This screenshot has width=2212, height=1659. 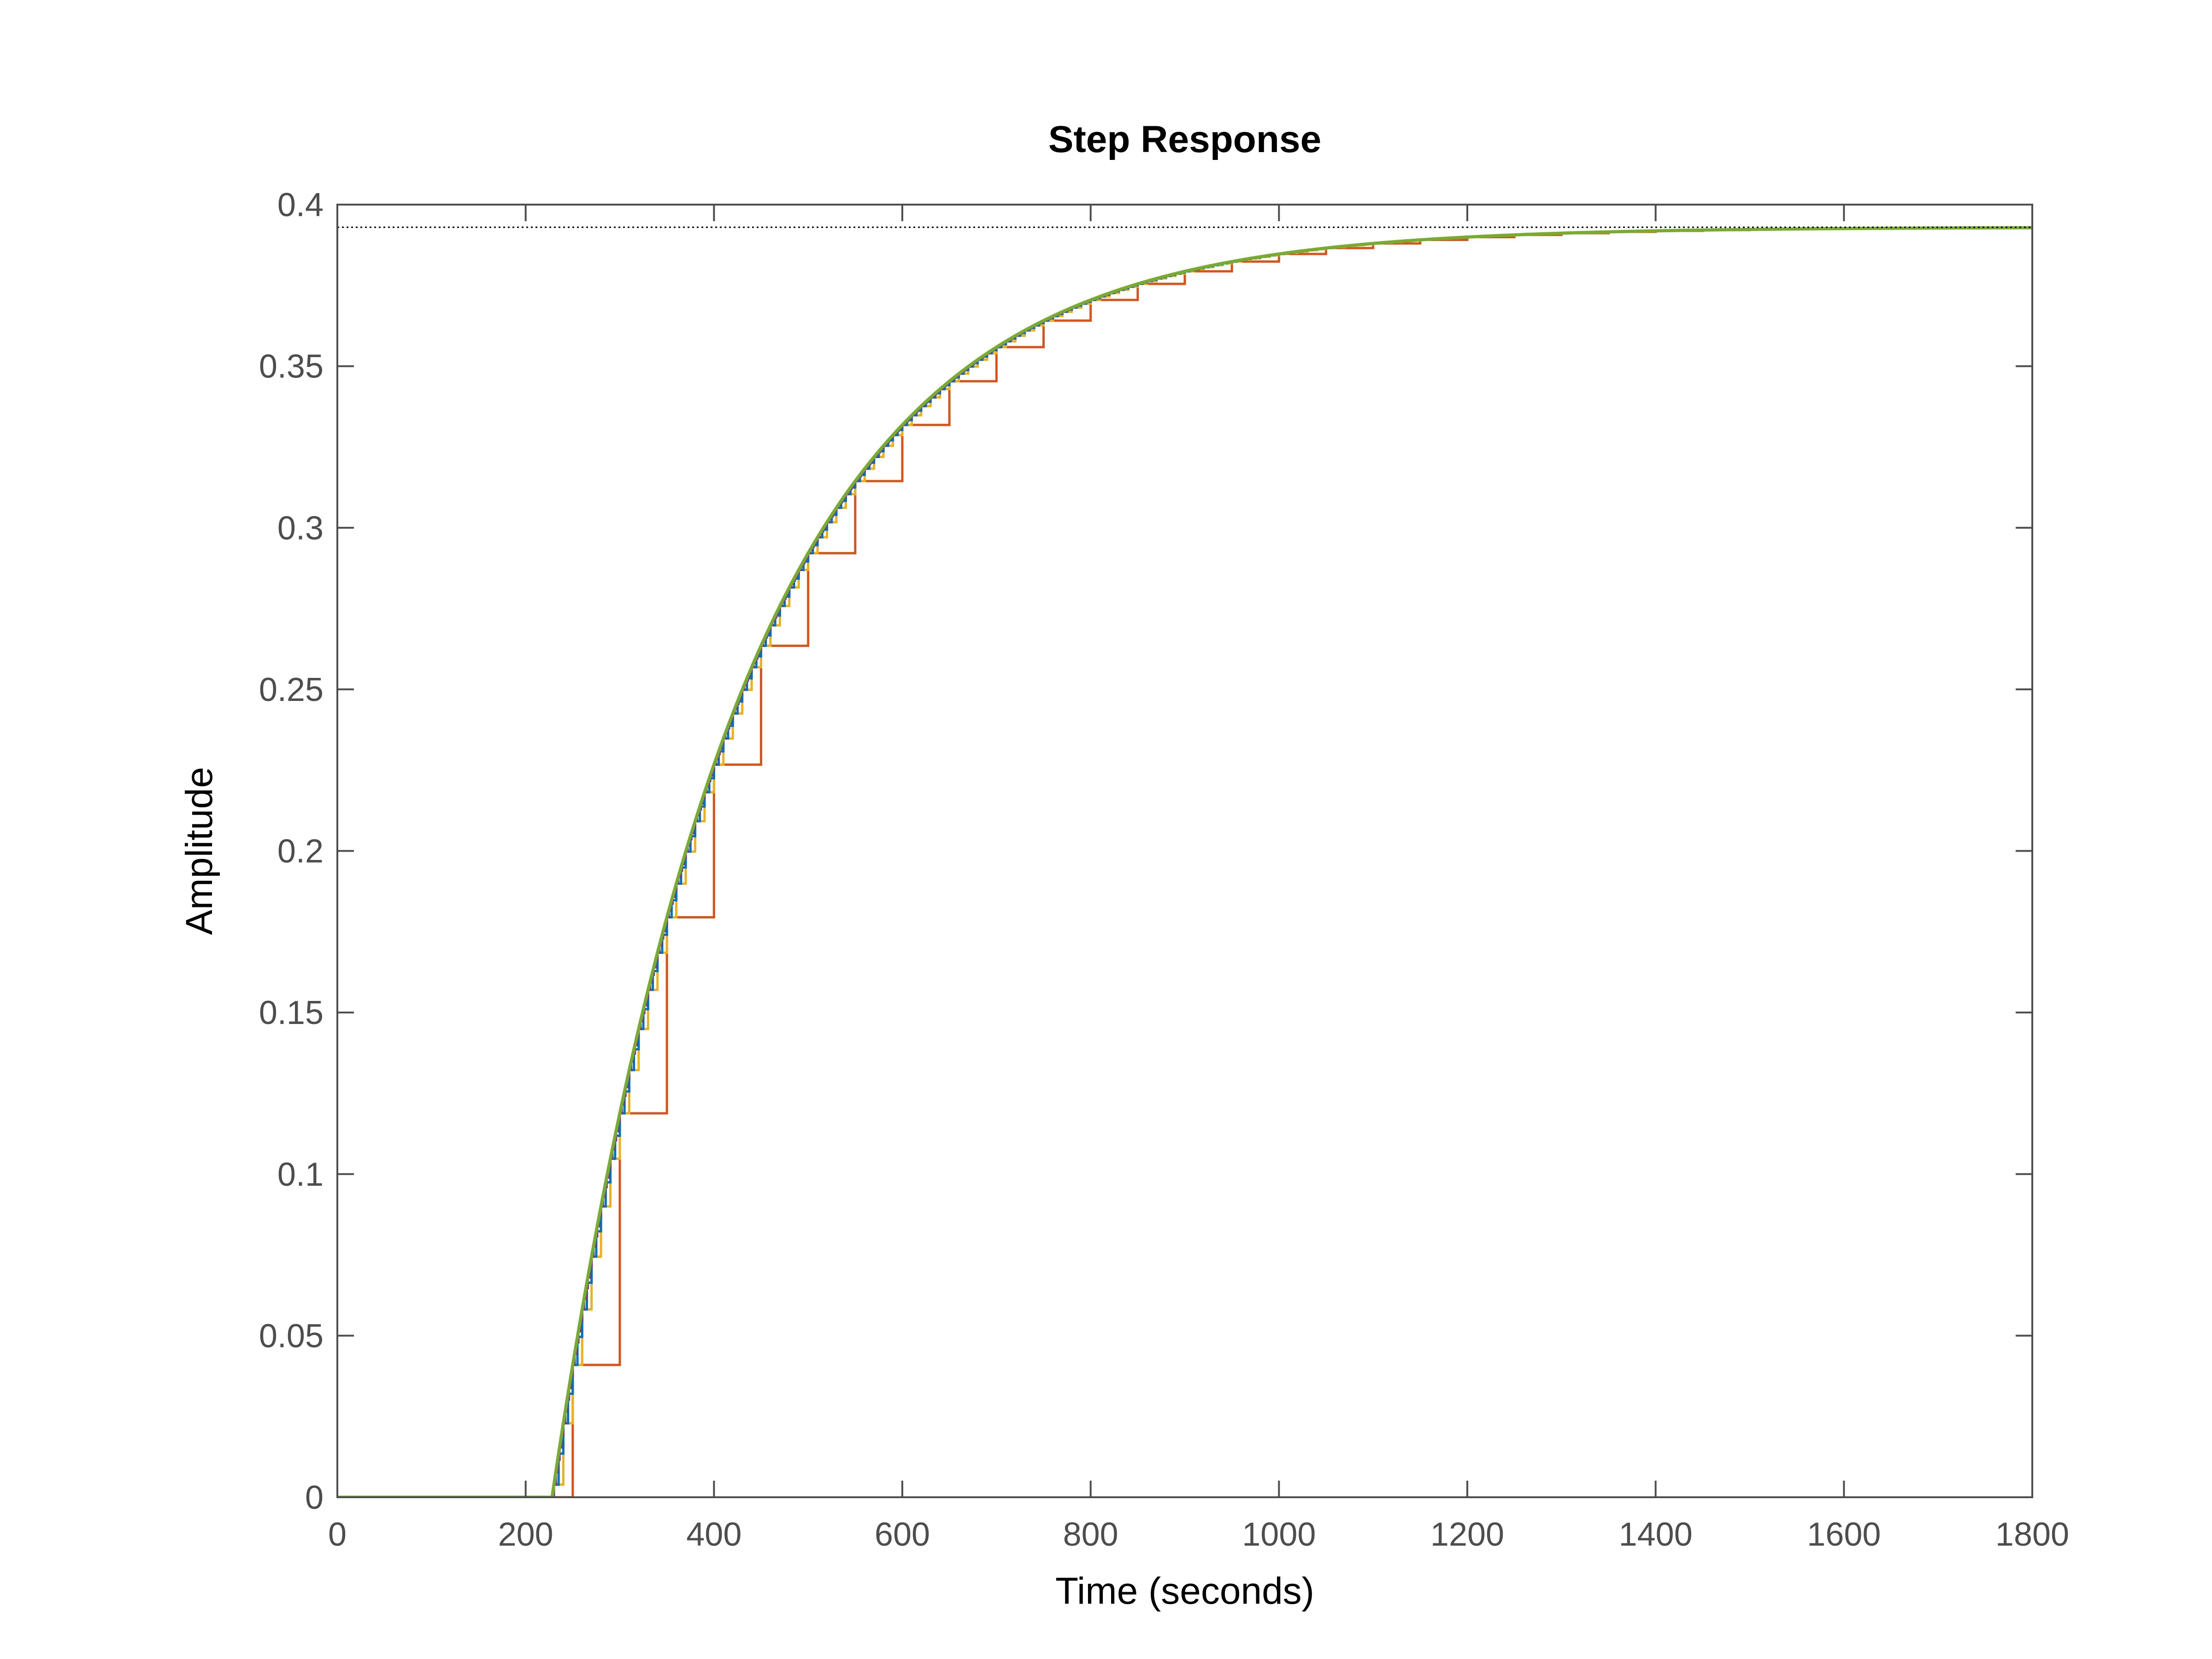 What do you see at coordinates (300, 528) in the screenshot?
I see `y-tick-label: 0.3` at bounding box center [300, 528].